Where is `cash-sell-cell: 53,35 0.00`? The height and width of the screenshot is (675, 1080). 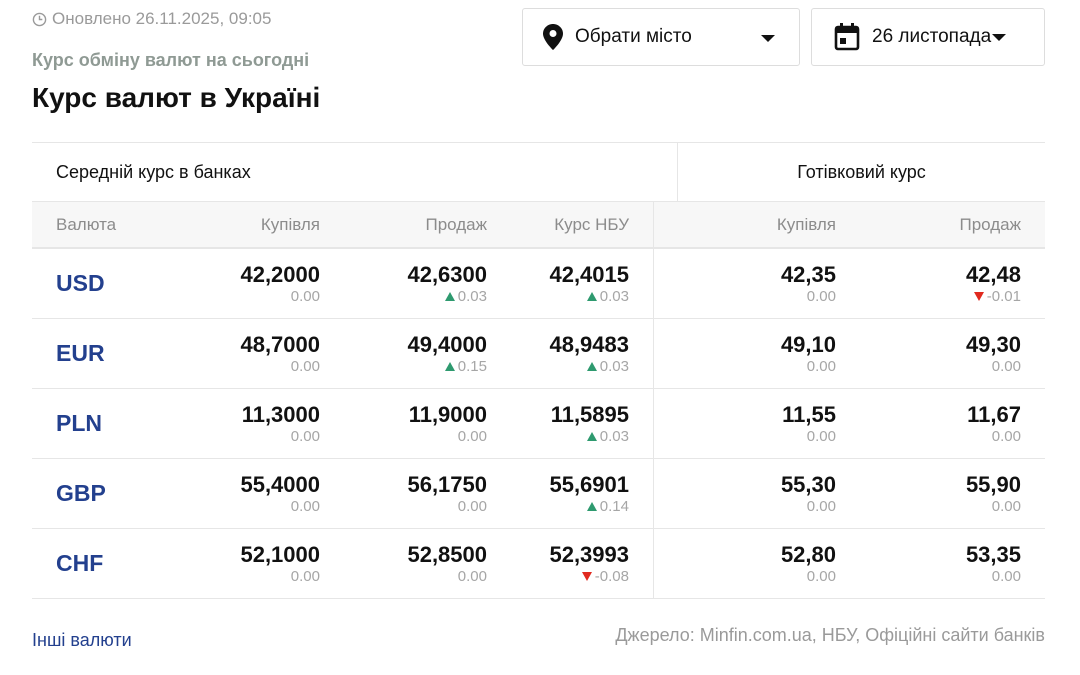
cash-sell-cell: 53,35 0.00 is located at coordinates (928, 563).